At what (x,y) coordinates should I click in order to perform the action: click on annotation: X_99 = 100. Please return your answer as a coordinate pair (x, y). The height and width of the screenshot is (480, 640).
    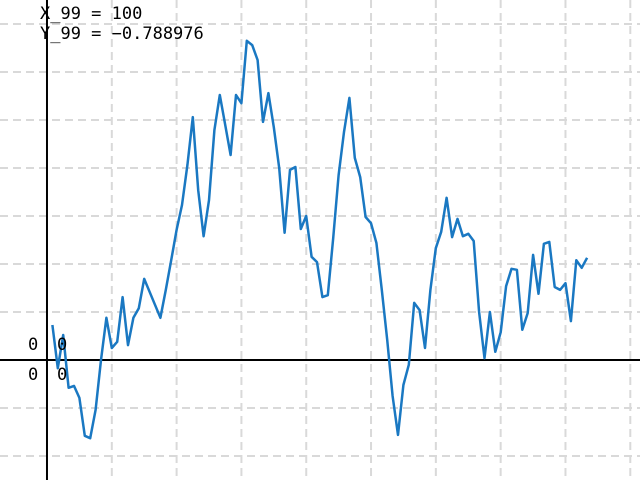
    Looking at the image, I should click on (91, 14).